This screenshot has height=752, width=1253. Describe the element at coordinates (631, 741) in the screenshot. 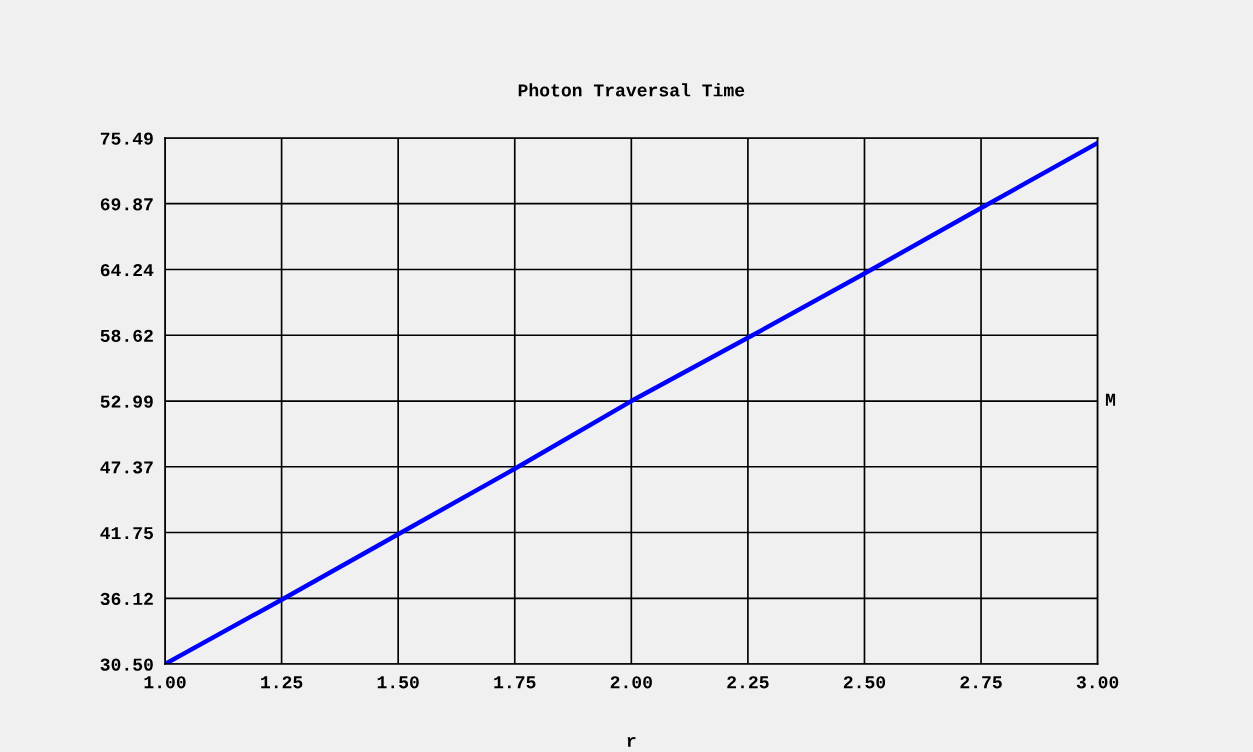

I see `x-axis-title: r` at that location.